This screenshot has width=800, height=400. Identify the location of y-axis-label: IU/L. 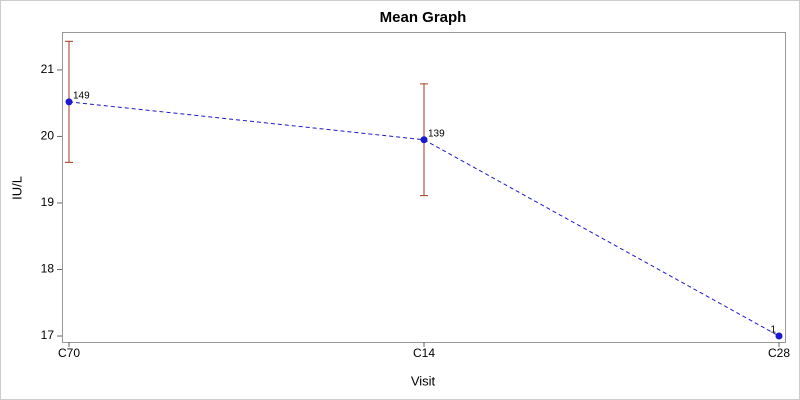
(16, 188).